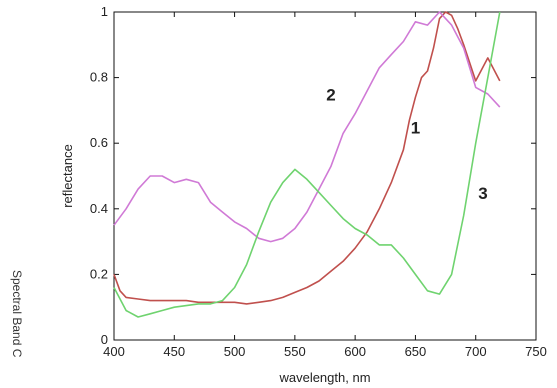  Describe the element at coordinates (355, 351) in the screenshot. I see `x-tick-label: 600` at that location.